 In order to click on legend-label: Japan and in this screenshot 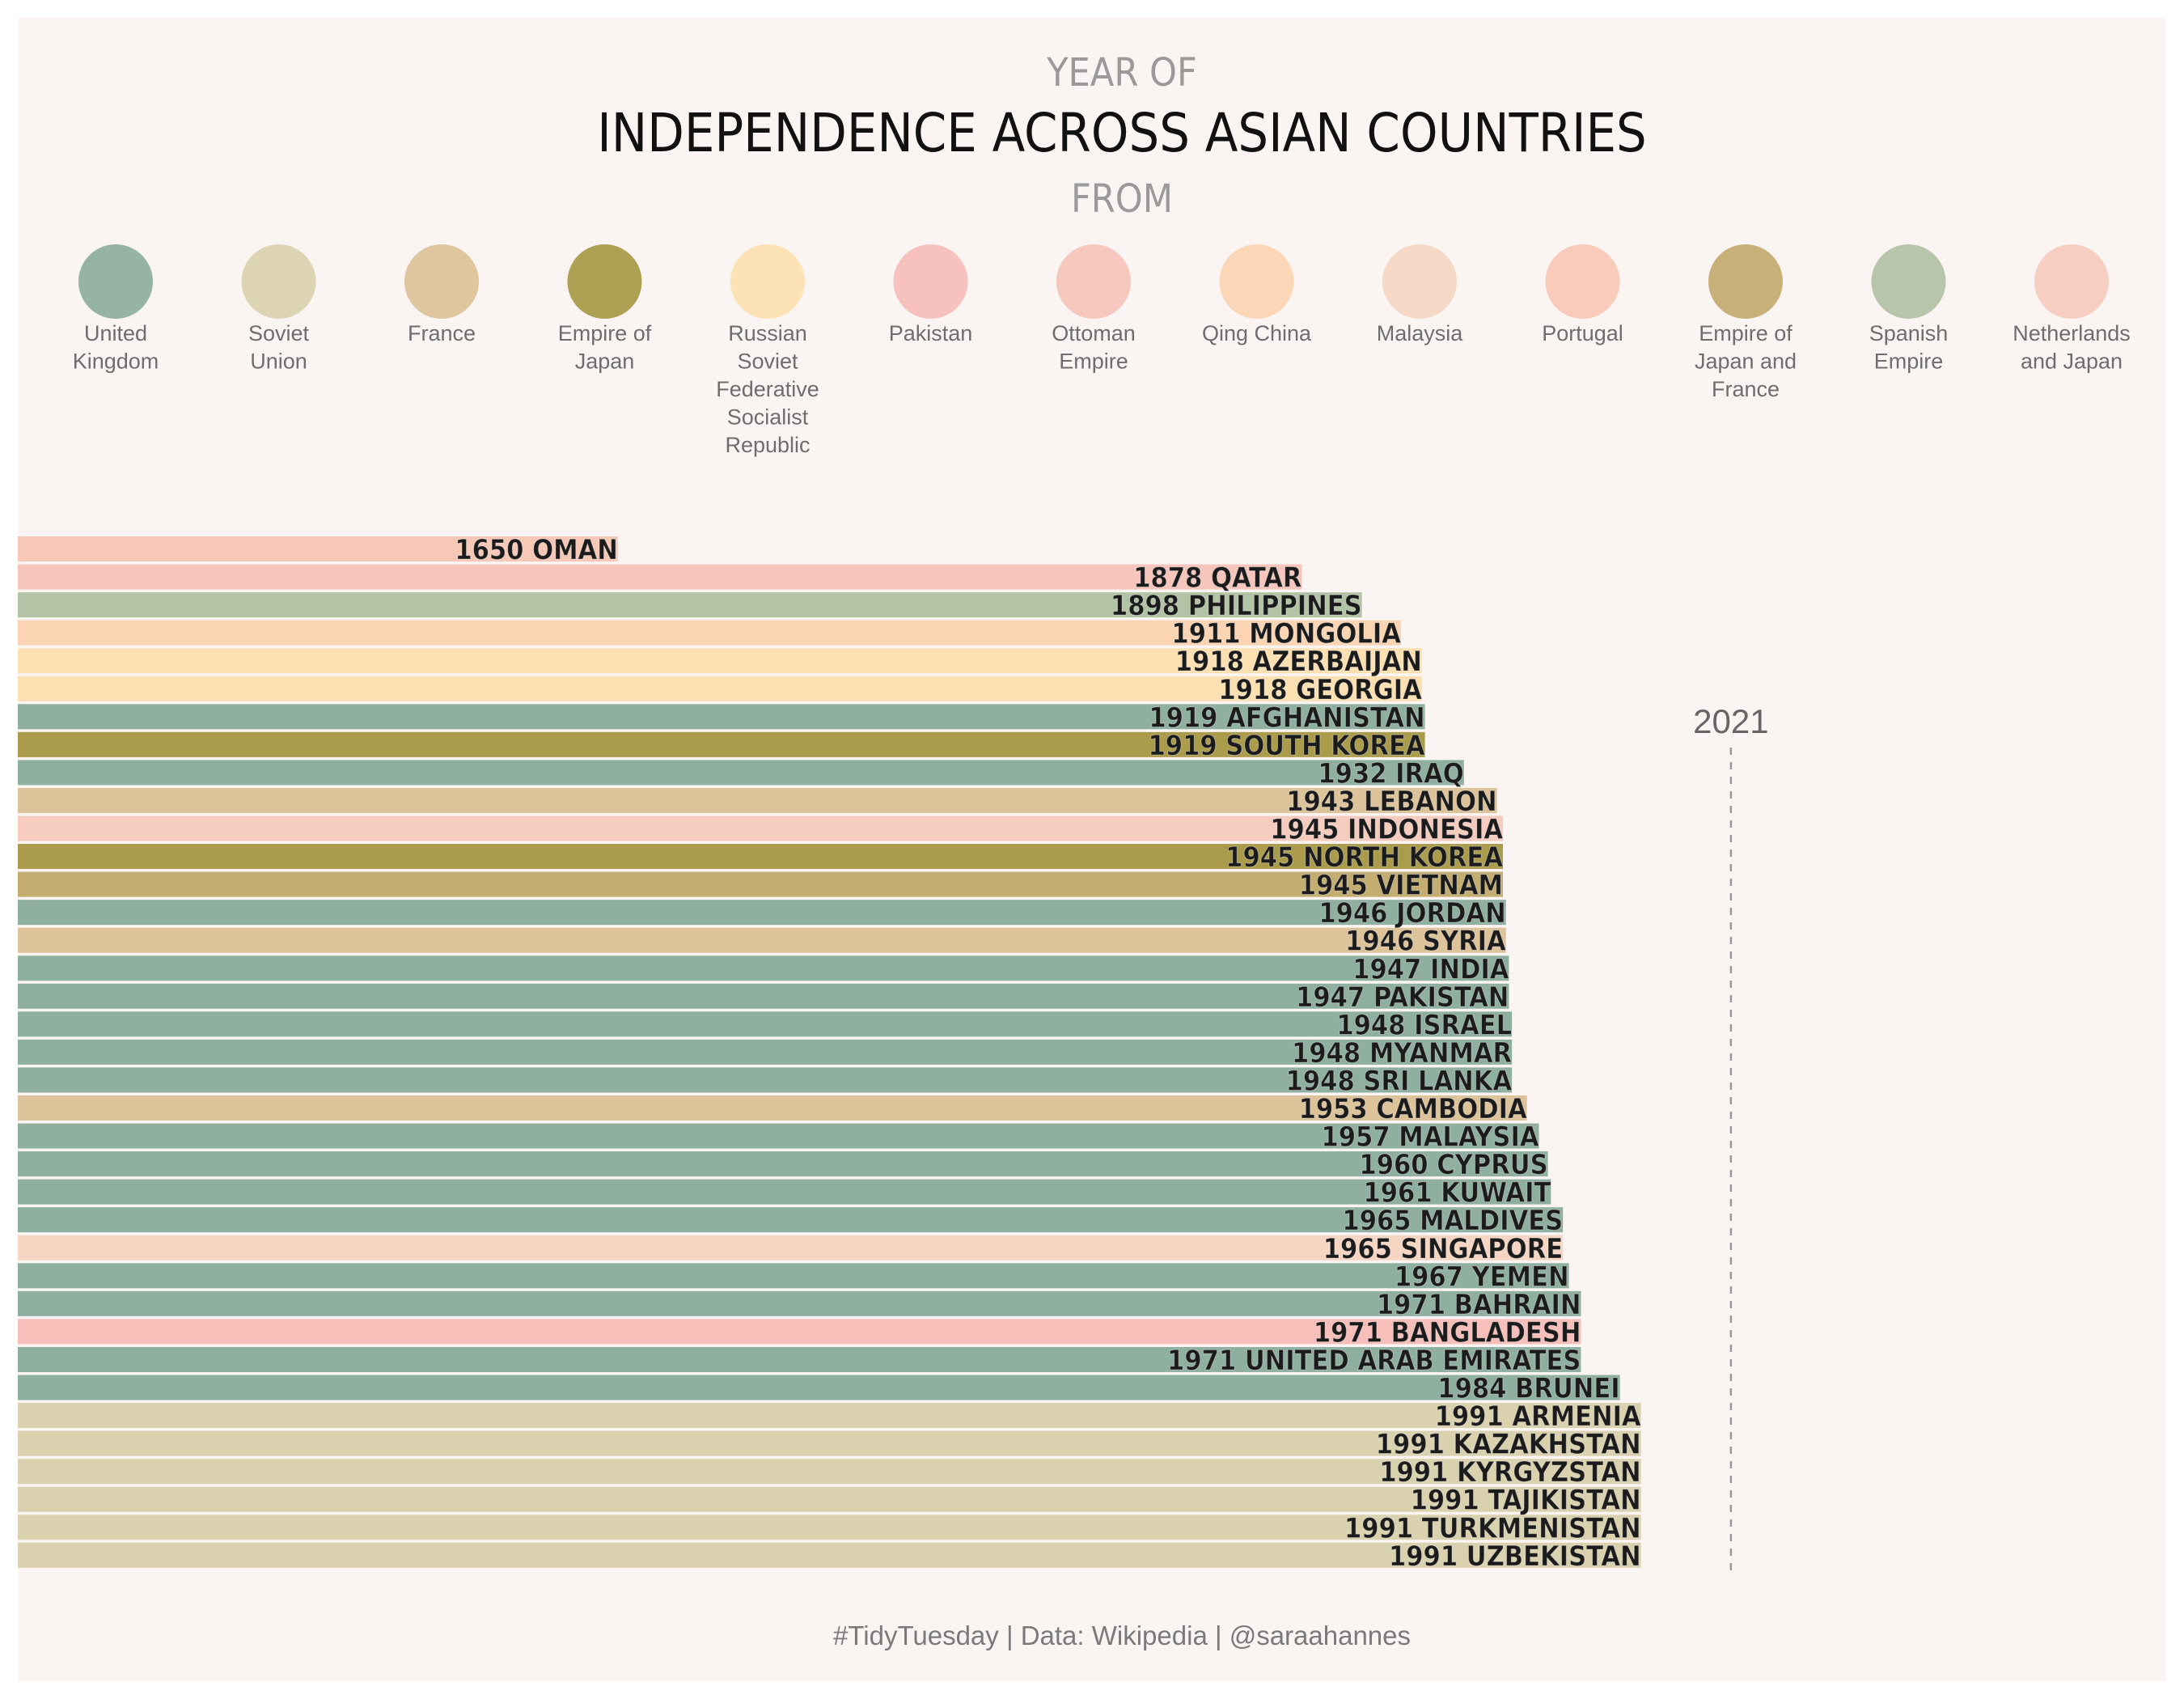, I will do `click(1746, 362)`.